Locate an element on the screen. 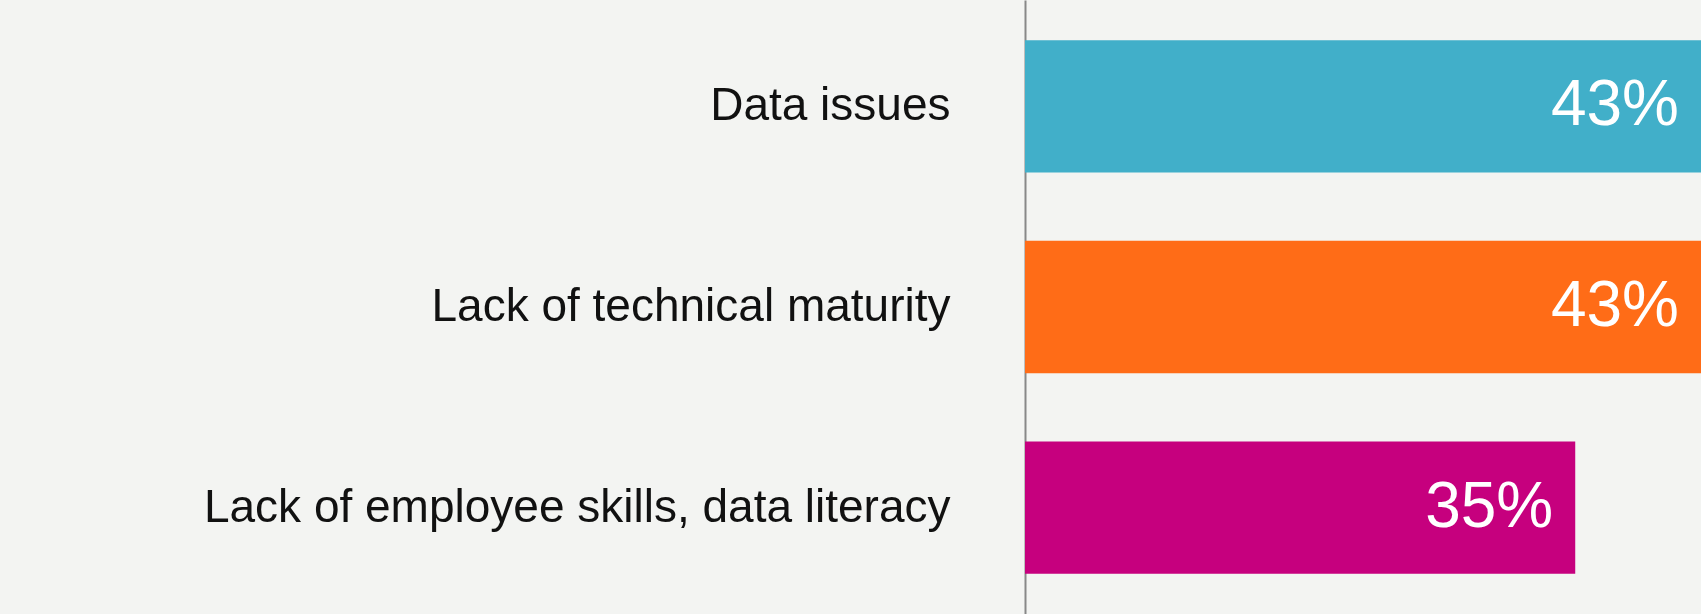 The width and height of the screenshot is (1701, 614). y-tick-label: Lack of technical maturity is located at coordinates (691, 305).